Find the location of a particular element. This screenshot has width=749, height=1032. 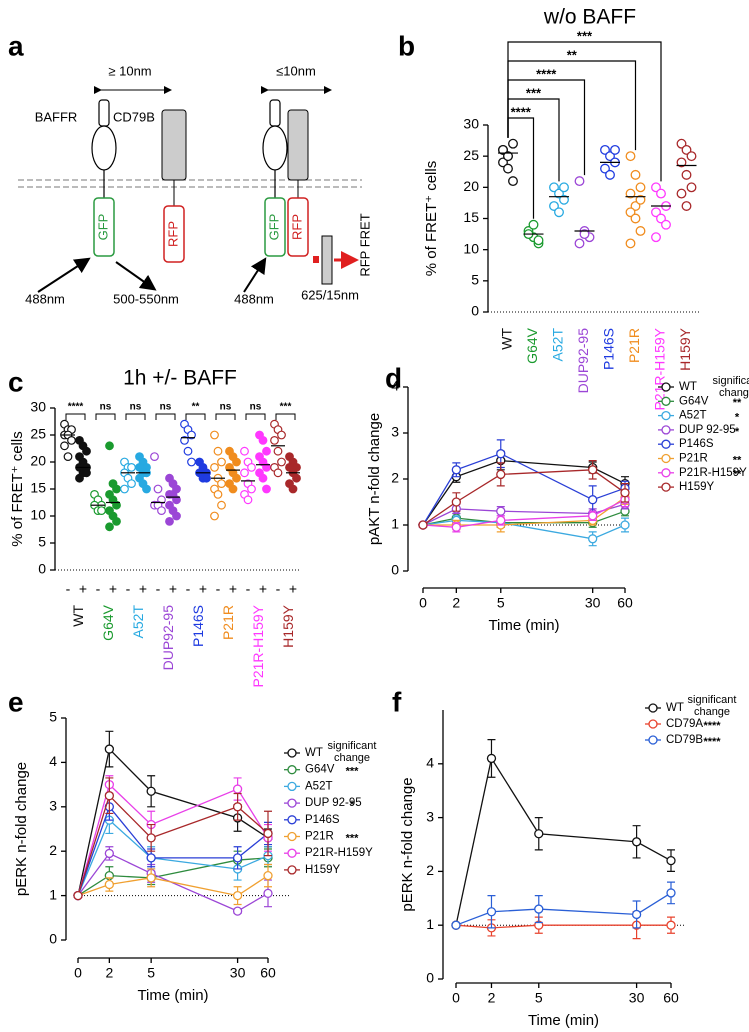

y-tick-label: 20 is located at coordinates (38, 461).